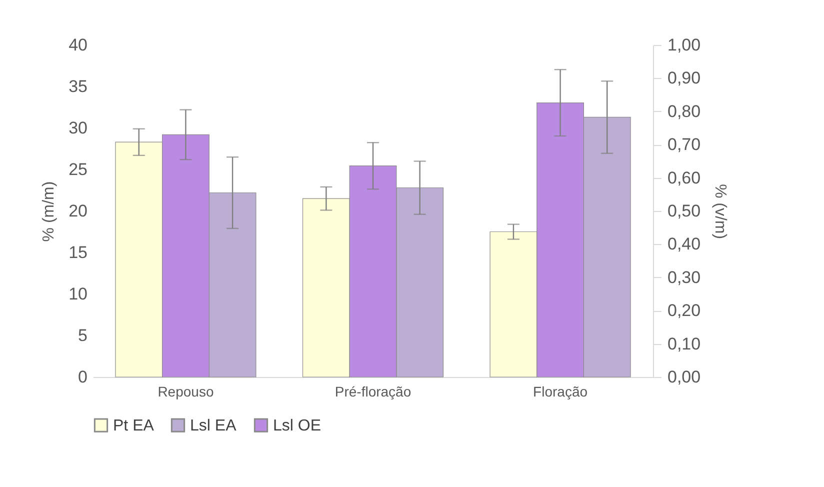 This screenshot has height=487, width=824. What do you see at coordinates (684, 244) in the screenshot?
I see `y2-tick-label: 0,40` at bounding box center [684, 244].